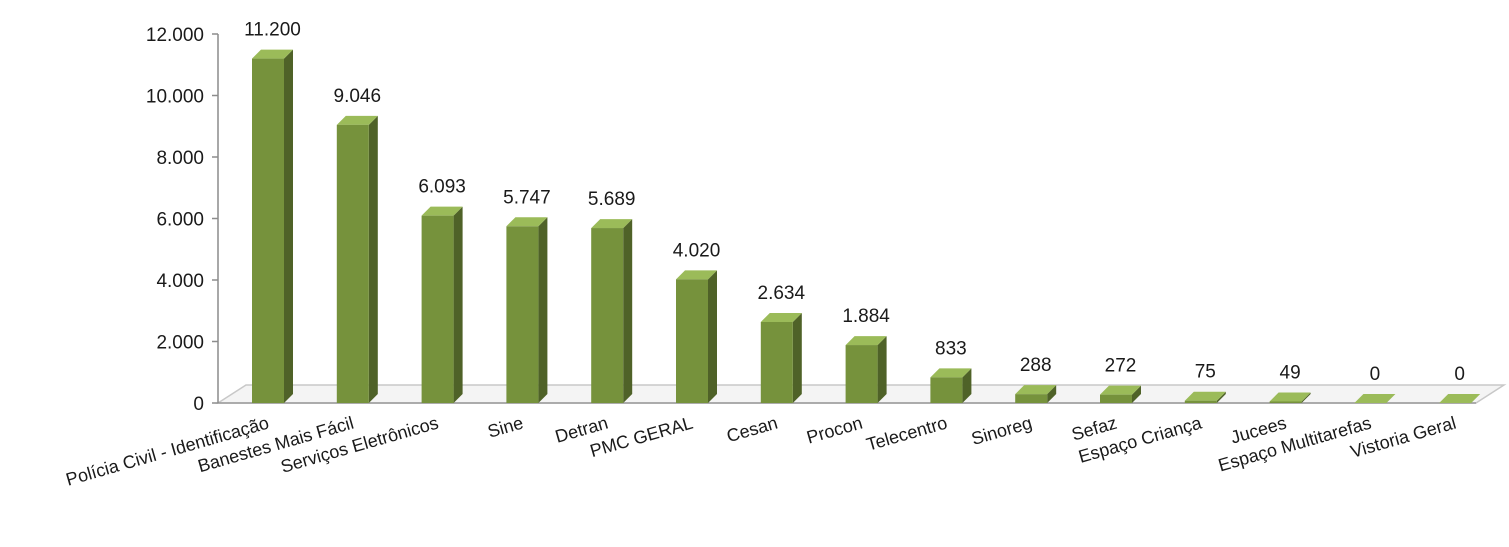 The height and width of the screenshot is (547, 1509). I want to click on category-label: Telecentro, so click(906, 434).